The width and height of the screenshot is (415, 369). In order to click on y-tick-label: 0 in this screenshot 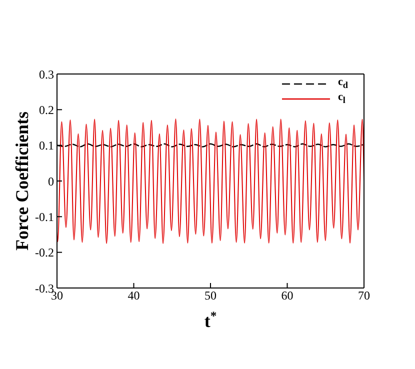, I will do `click(51, 181)`.